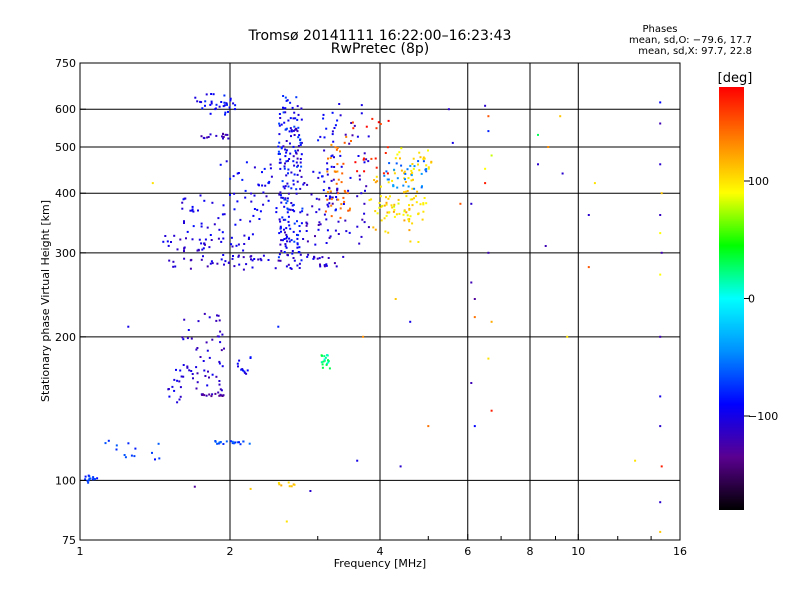 The image size is (800, 600). Describe the element at coordinates (380, 563) in the screenshot. I see `x-axis-label: Frequency [MHz]` at that location.